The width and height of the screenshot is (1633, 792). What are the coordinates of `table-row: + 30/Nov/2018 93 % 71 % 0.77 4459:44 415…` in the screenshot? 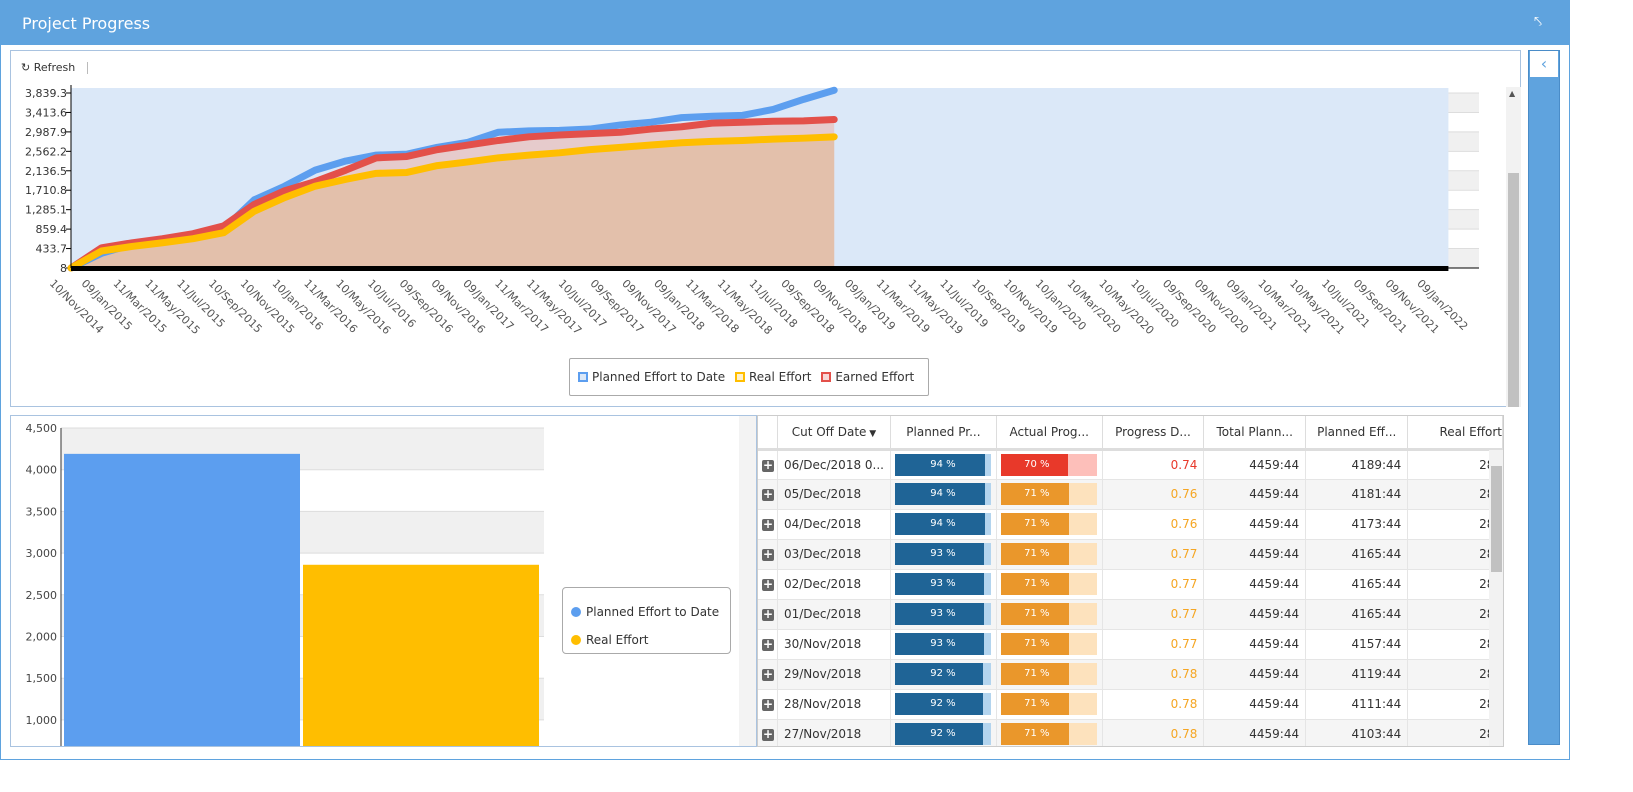 It's located at (1130, 644).